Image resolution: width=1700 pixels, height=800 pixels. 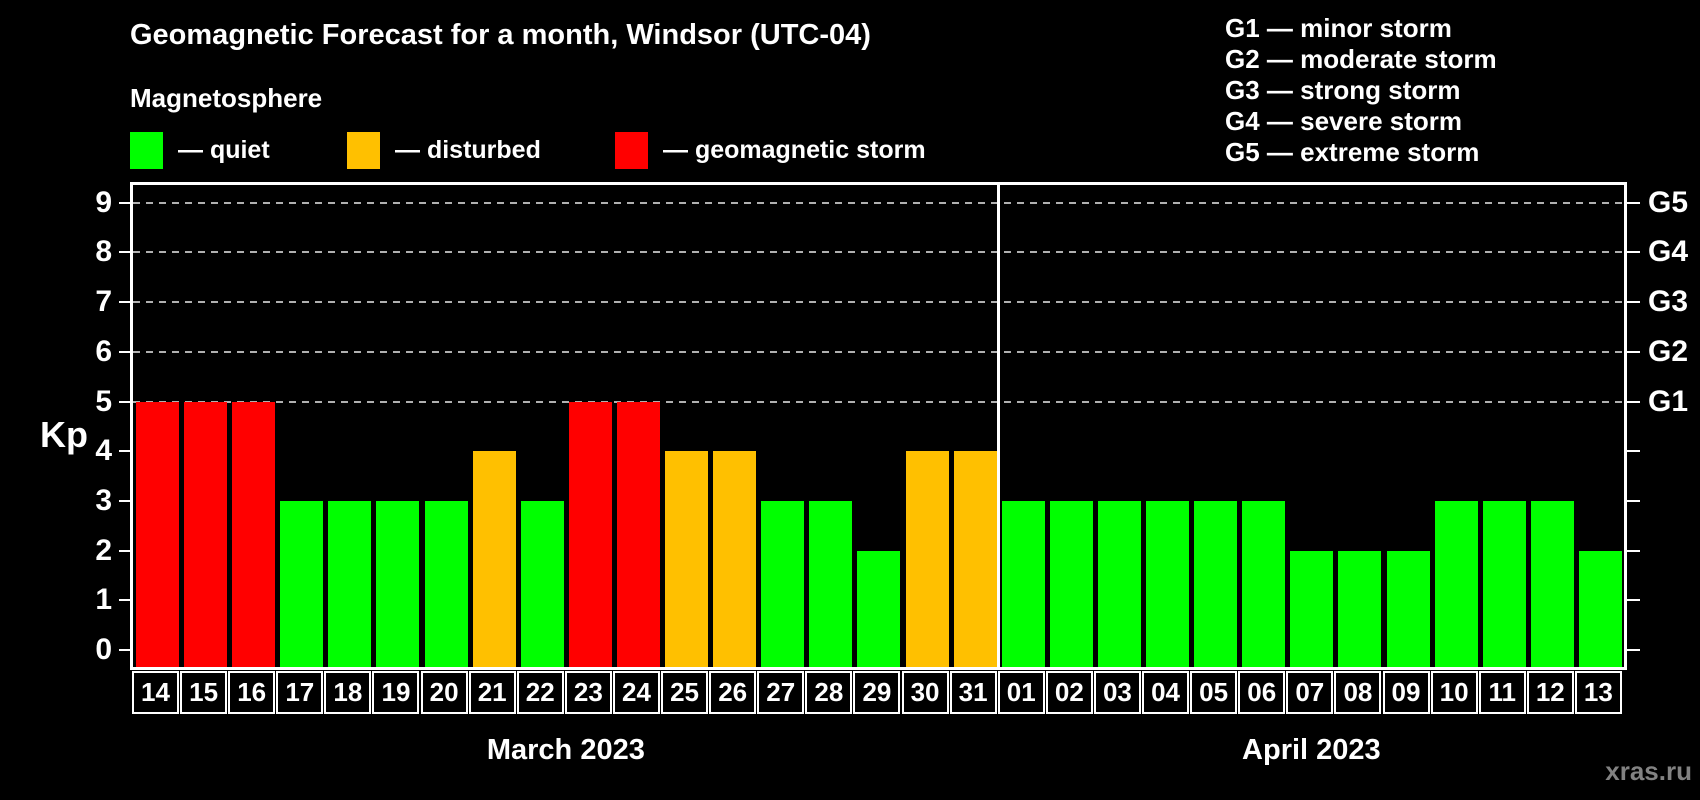 What do you see at coordinates (540, 692) in the screenshot?
I see `date-label-22: 22` at bounding box center [540, 692].